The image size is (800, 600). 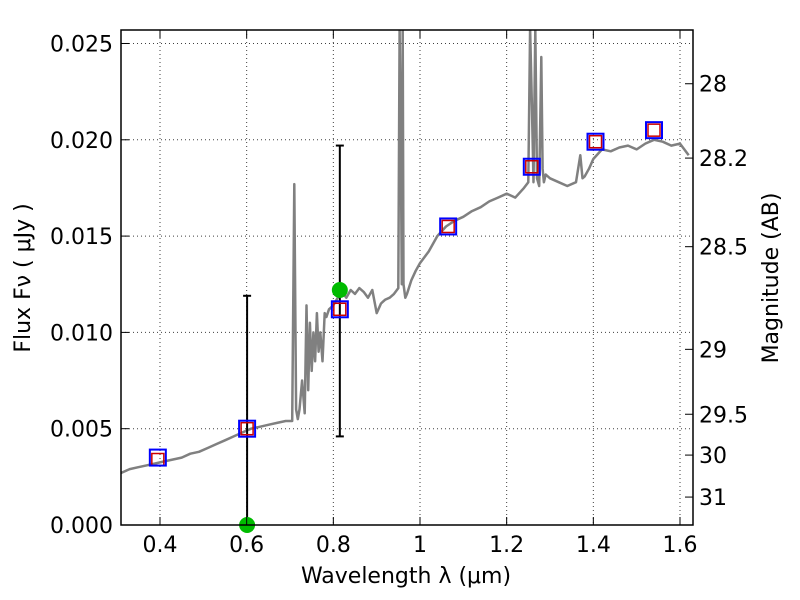 I want to click on y-tick-label: 0.015, so click(x=81, y=237).